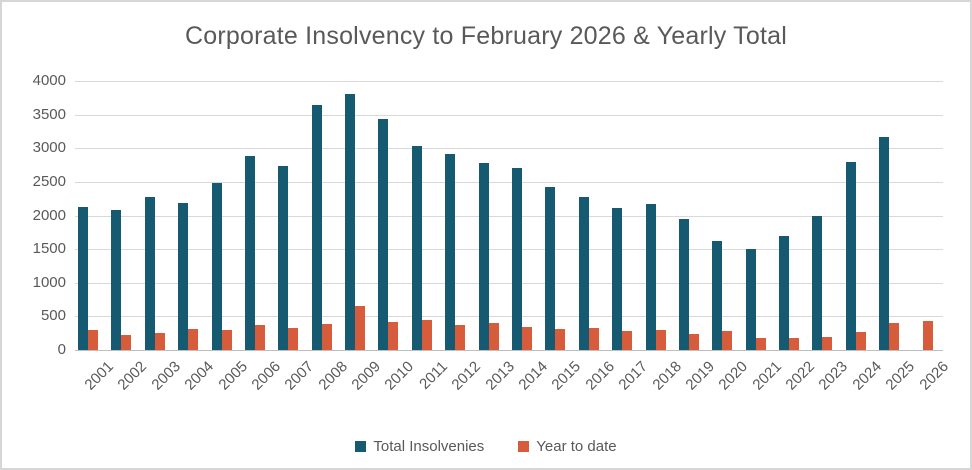 The width and height of the screenshot is (972, 470). I want to click on total-insolvenies-bar-2023, so click(817, 282).